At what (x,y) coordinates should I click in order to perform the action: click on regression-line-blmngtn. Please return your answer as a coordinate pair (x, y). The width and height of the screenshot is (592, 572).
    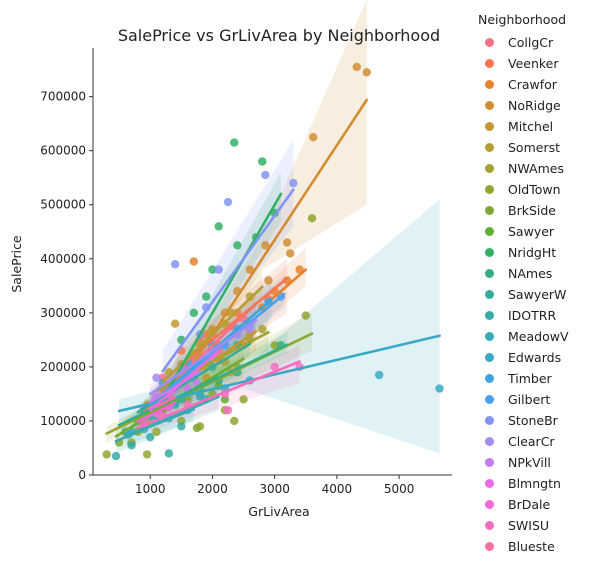
    Looking at the image, I should click on (184, 380).